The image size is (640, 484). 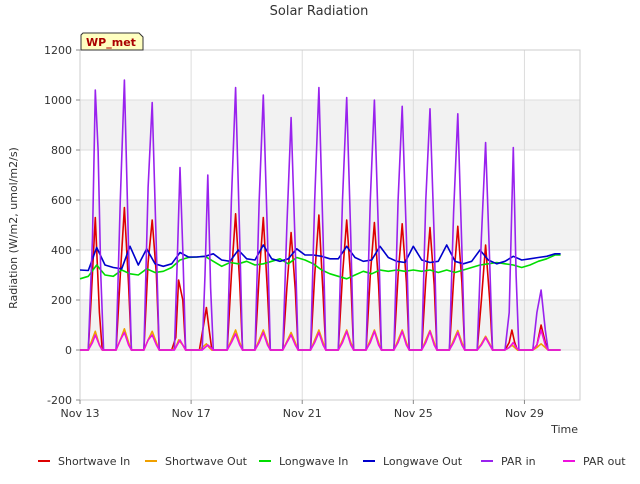 I want to click on legend-item: Longwave Out, so click(x=413, y=461).